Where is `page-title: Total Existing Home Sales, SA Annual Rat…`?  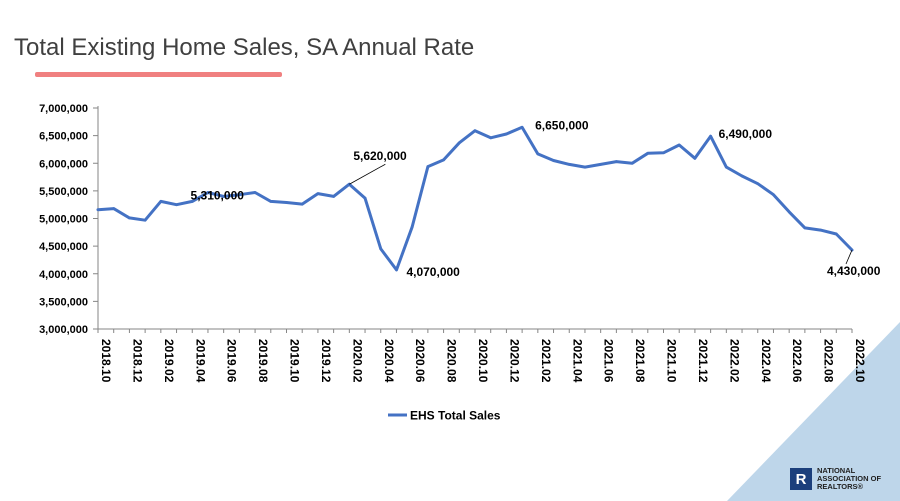
page-title: Total Existing Home Sales, SA Annual Rat… is located at coordinates (244, 47).